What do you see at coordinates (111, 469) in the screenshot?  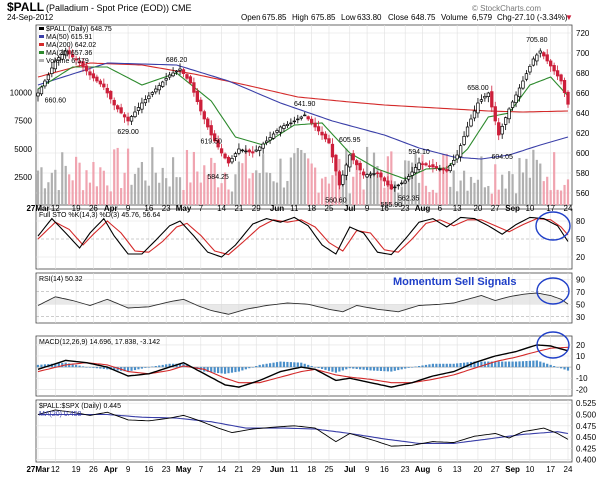 I see `x-tick-label-bottom: Apr` at bounding box center [111, 469].